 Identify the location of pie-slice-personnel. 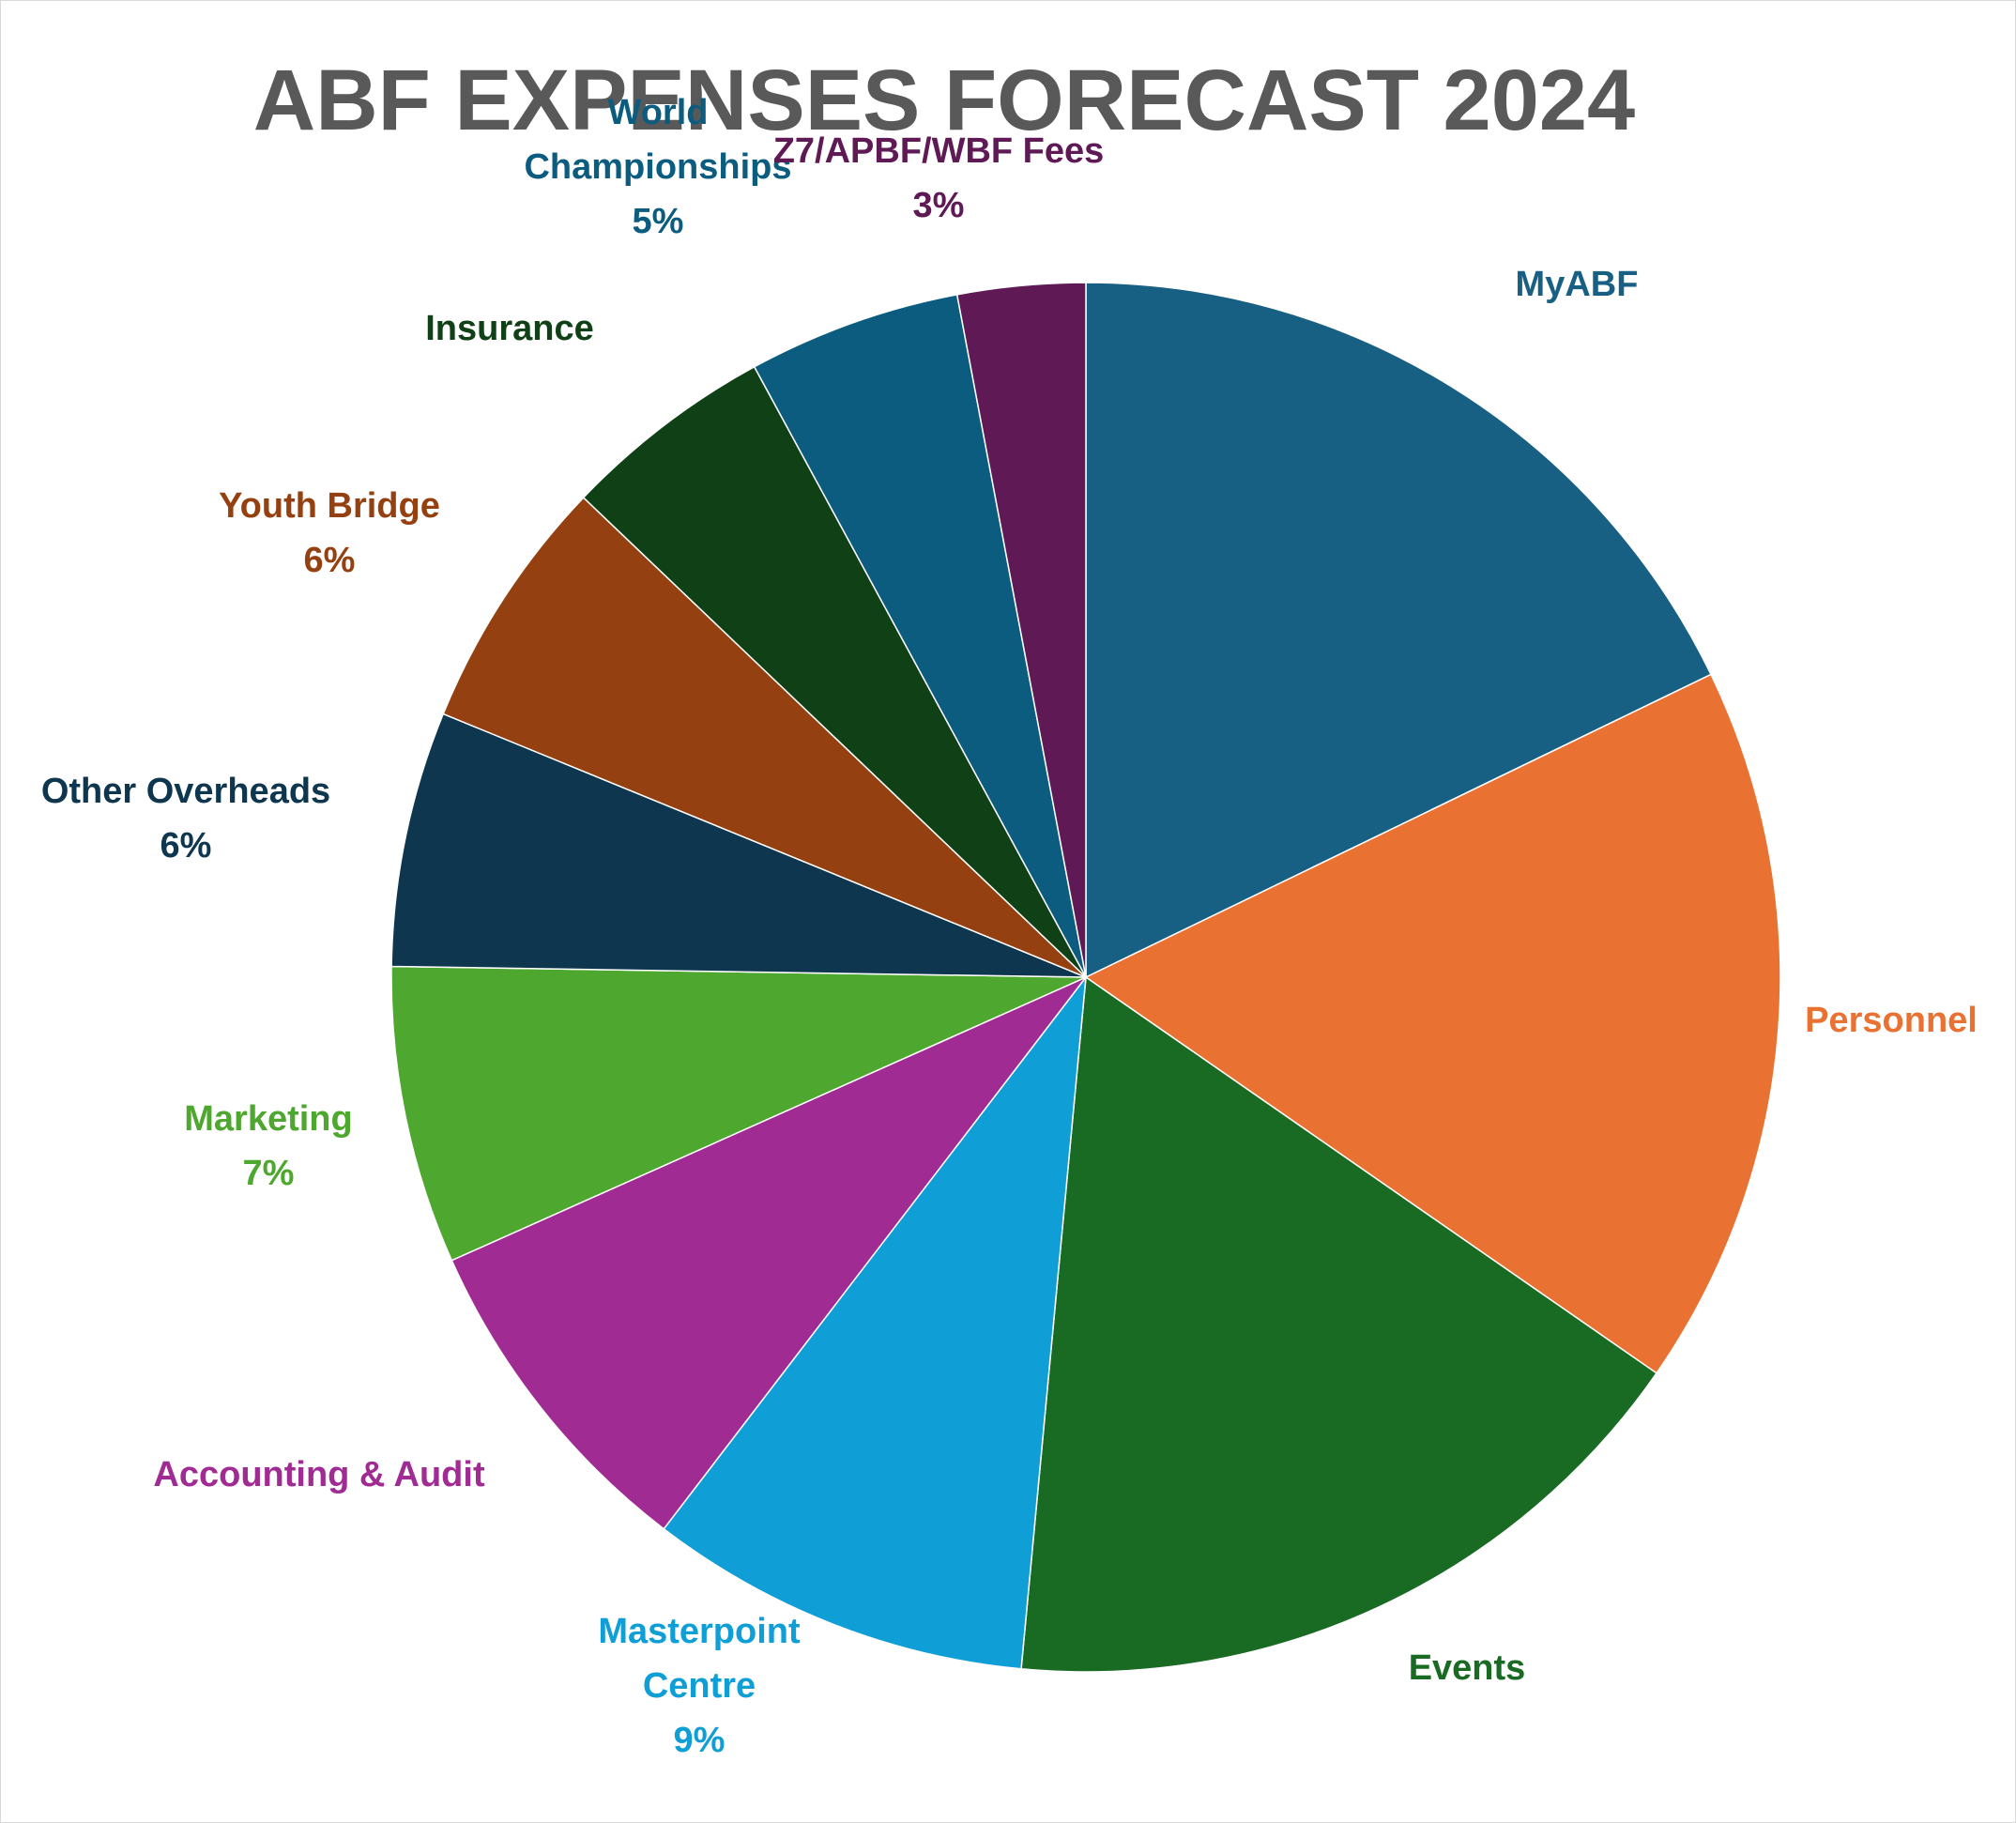
(1432, 1024).